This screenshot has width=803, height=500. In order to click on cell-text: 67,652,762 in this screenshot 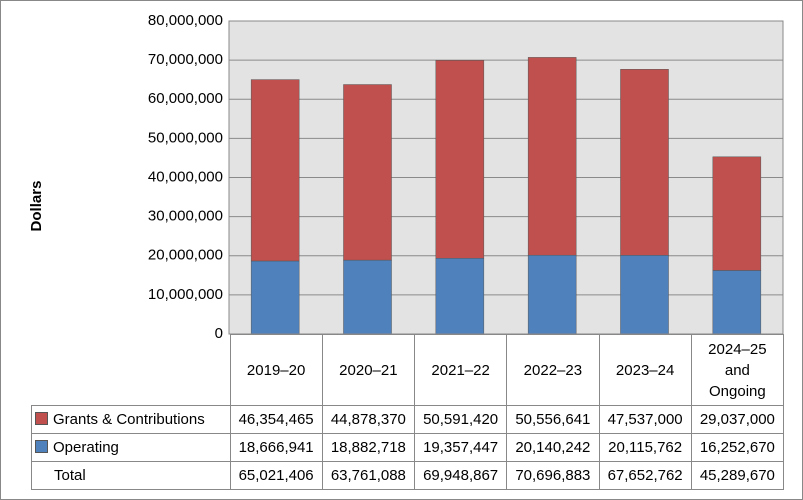, I will do `click(645, 475)`.